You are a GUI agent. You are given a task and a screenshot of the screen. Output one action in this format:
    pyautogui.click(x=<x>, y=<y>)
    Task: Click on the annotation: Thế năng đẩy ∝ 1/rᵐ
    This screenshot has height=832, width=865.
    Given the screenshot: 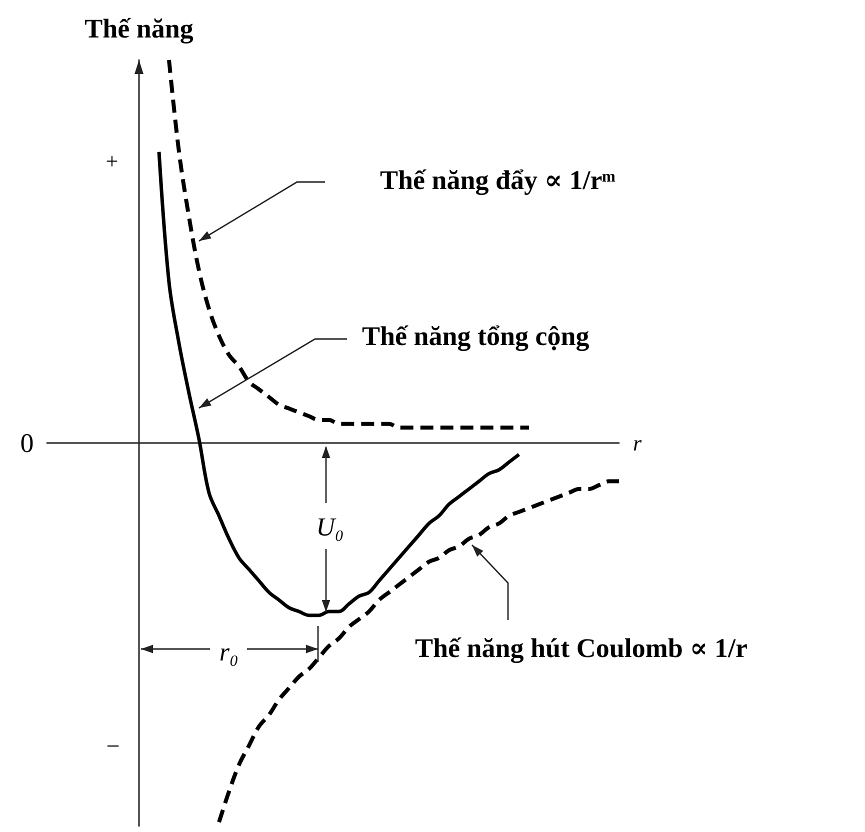 What is the action you would take?
    pyautogui.click(x=498, y=180)
    